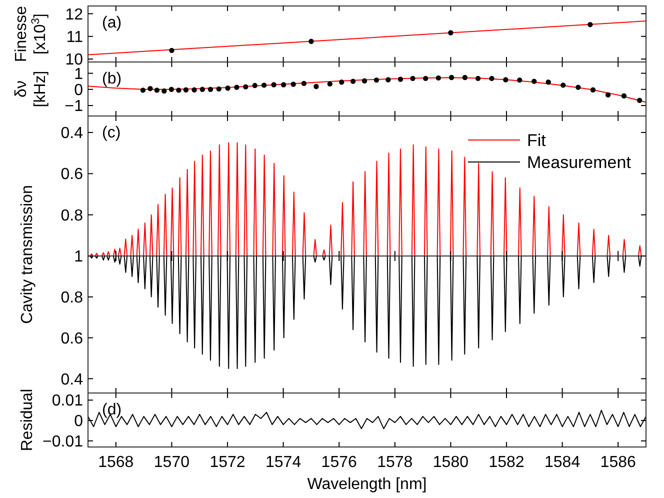  What do you see at coordinates (339, 462) in the screenshot?
I see `x-tick-label: 1576` at bounding box center [339, 462].